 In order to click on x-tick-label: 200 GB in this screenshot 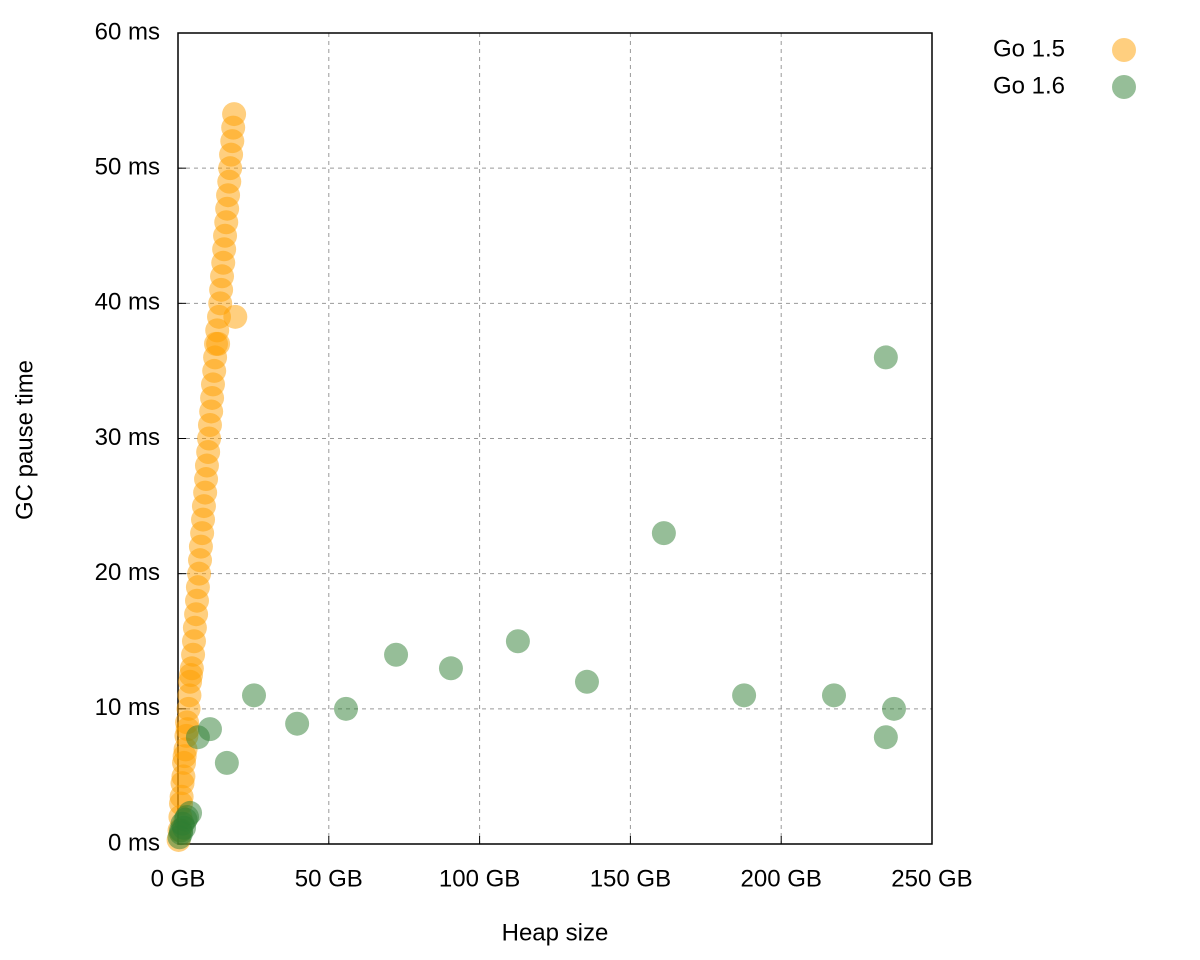, I will do `click(781, 878)`.